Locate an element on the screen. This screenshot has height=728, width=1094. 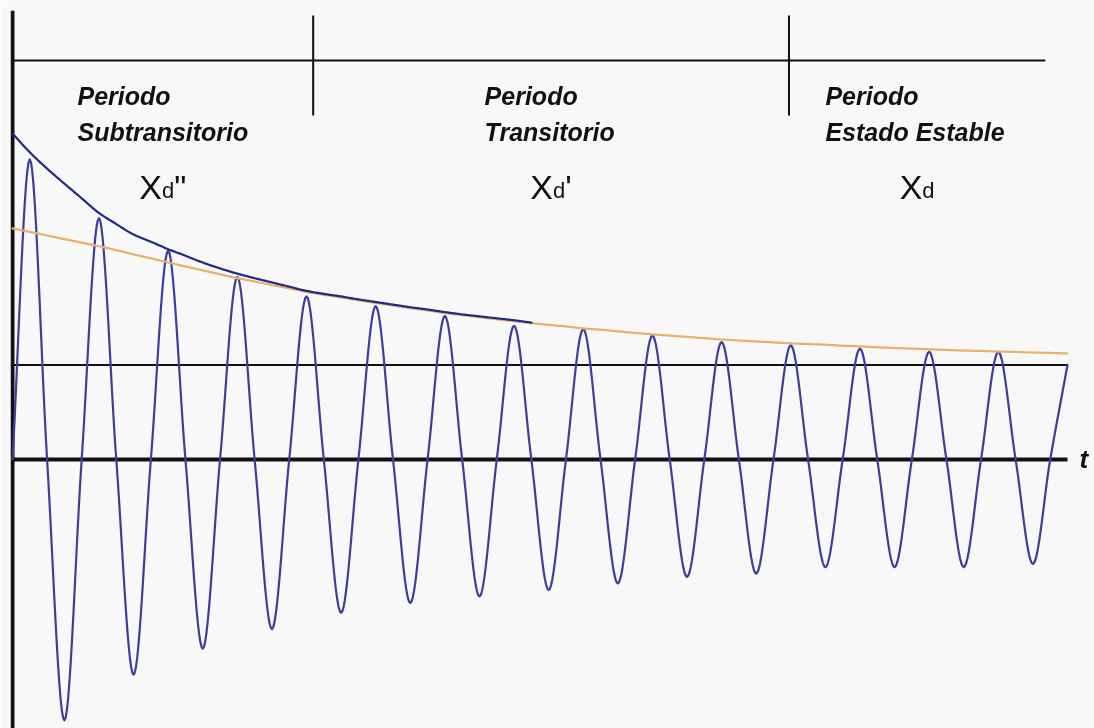
annotation: Xd is located at coordinates (917, 186).